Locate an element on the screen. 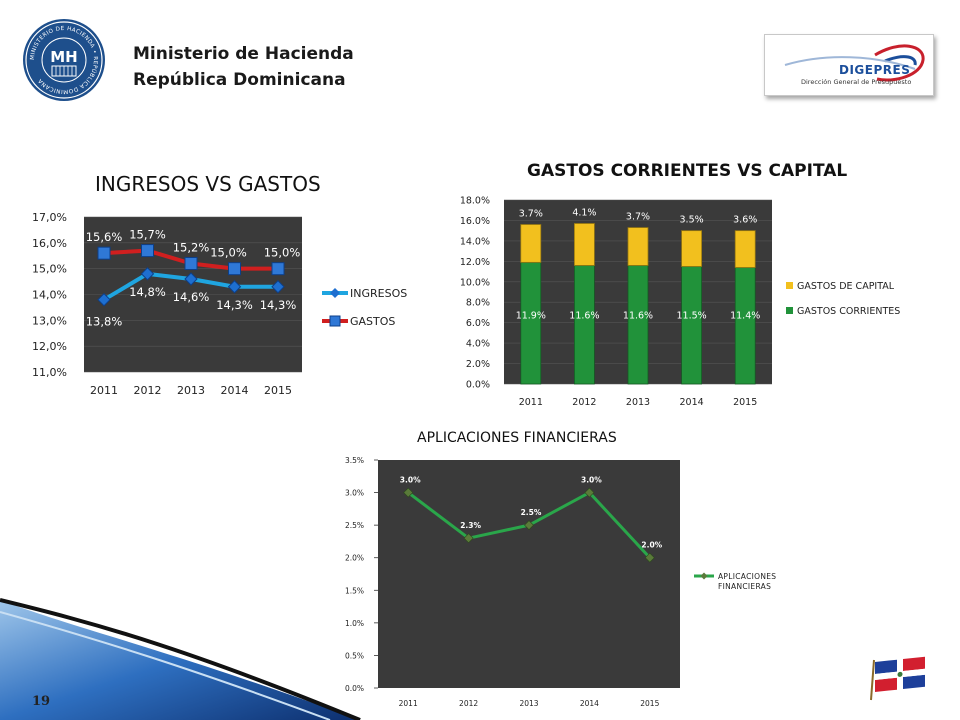  y-tick-label: 14.0% is located at coordinates (475, 241).